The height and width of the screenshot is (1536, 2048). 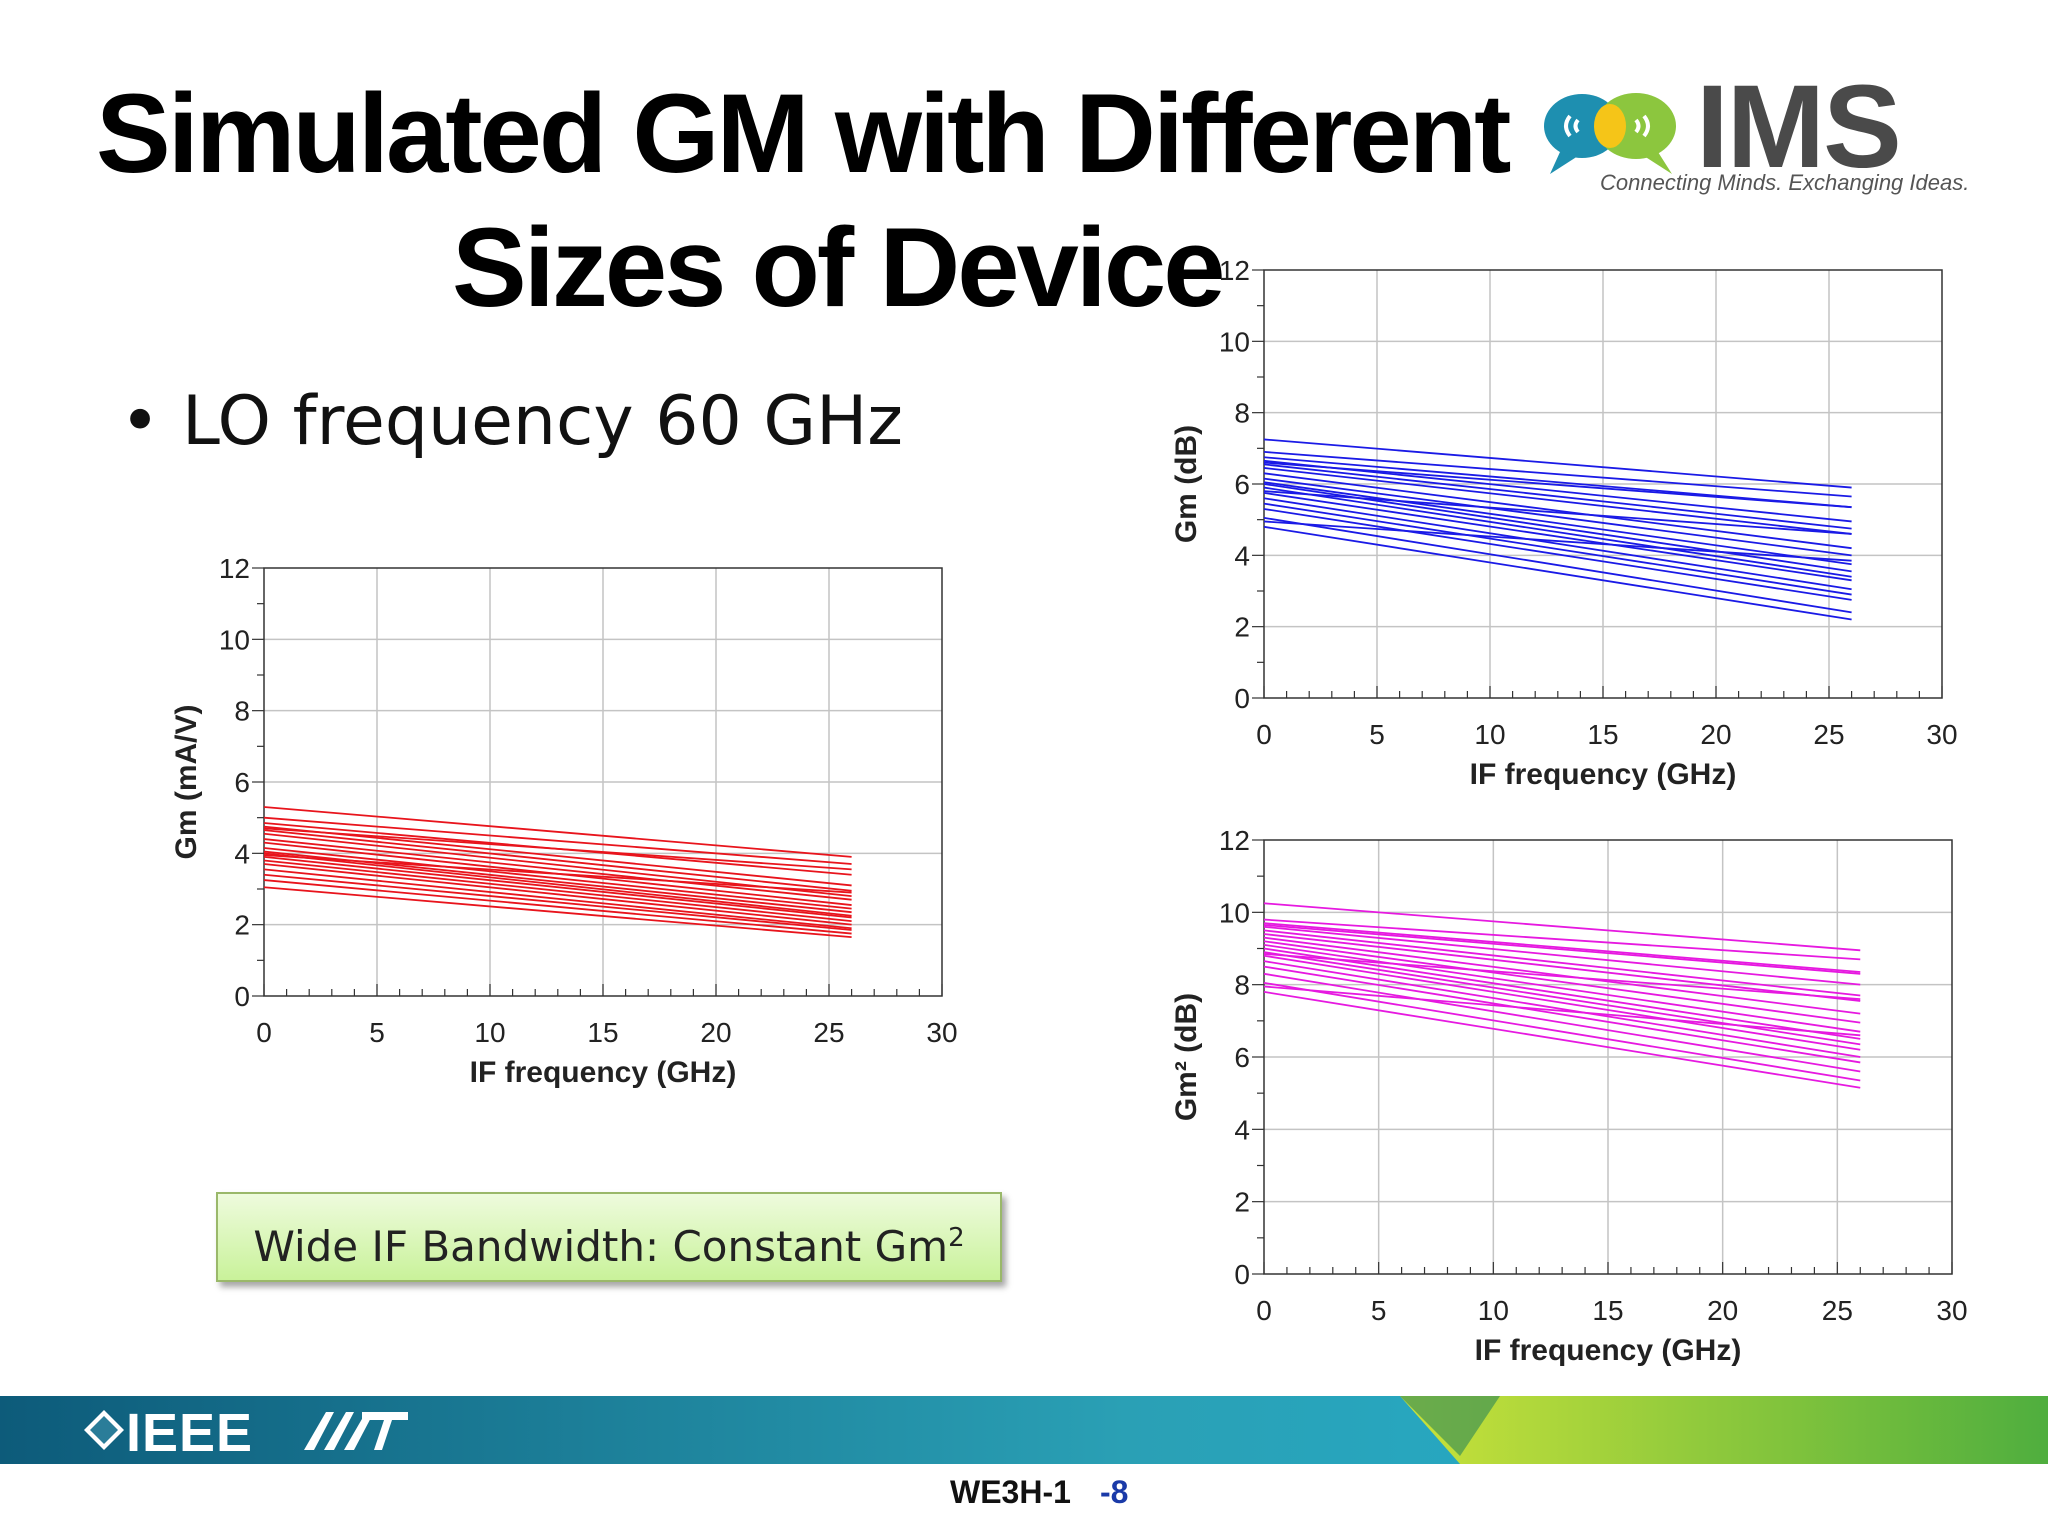 I want to click on ieee-diamond-icon, so click(x=104, y=1430).